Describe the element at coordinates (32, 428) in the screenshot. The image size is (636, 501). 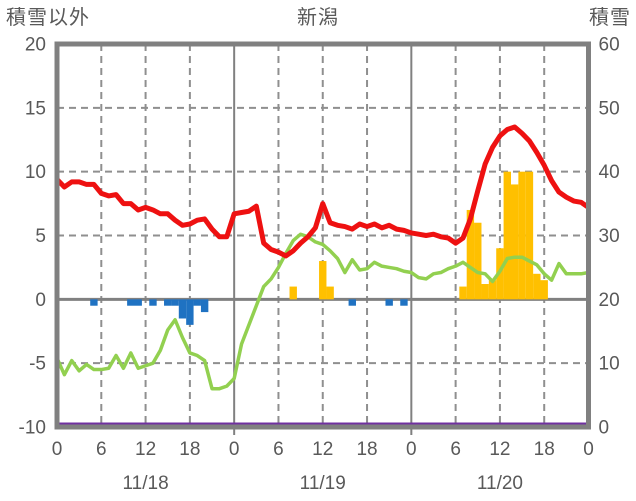
I see `left-axis-tick-label: -10` at that location.